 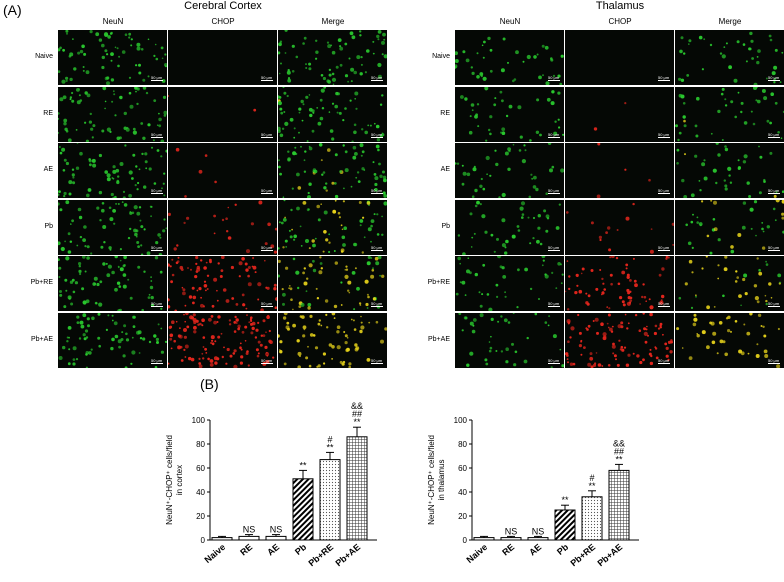 What do you see at coordinates (511, 539) in the screenshot?
I see `bar-re` at bounding box center [511, 539].